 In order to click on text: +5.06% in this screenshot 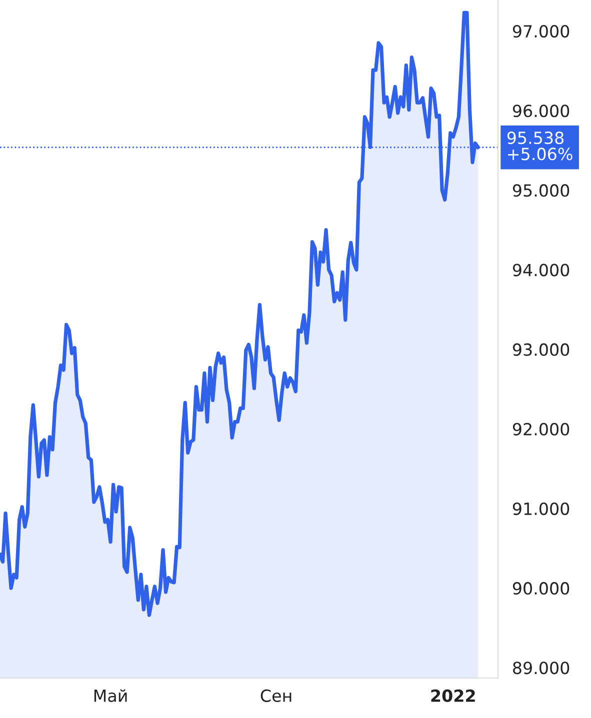, I will do `click(540, 154)`.